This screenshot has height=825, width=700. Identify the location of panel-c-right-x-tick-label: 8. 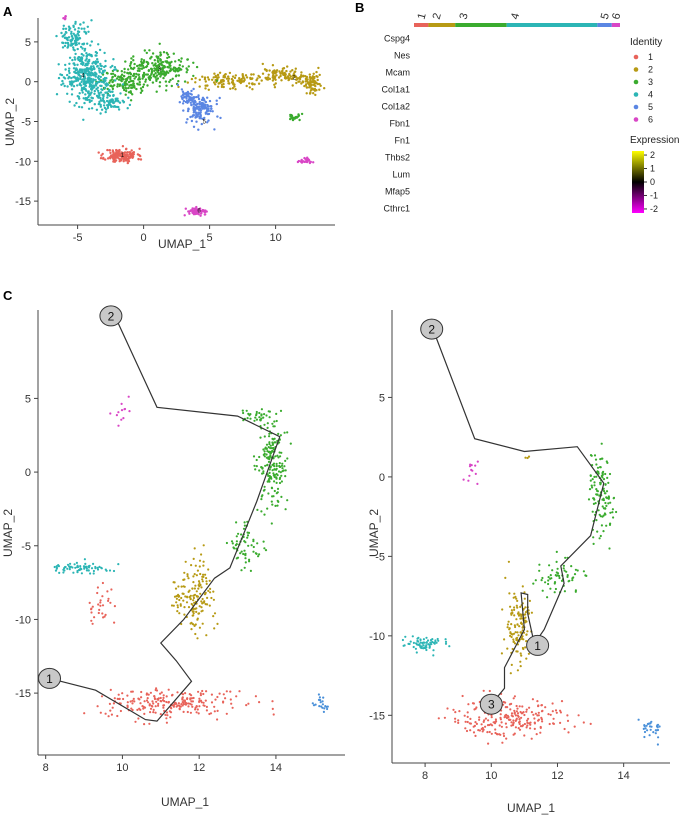
(425, 776).